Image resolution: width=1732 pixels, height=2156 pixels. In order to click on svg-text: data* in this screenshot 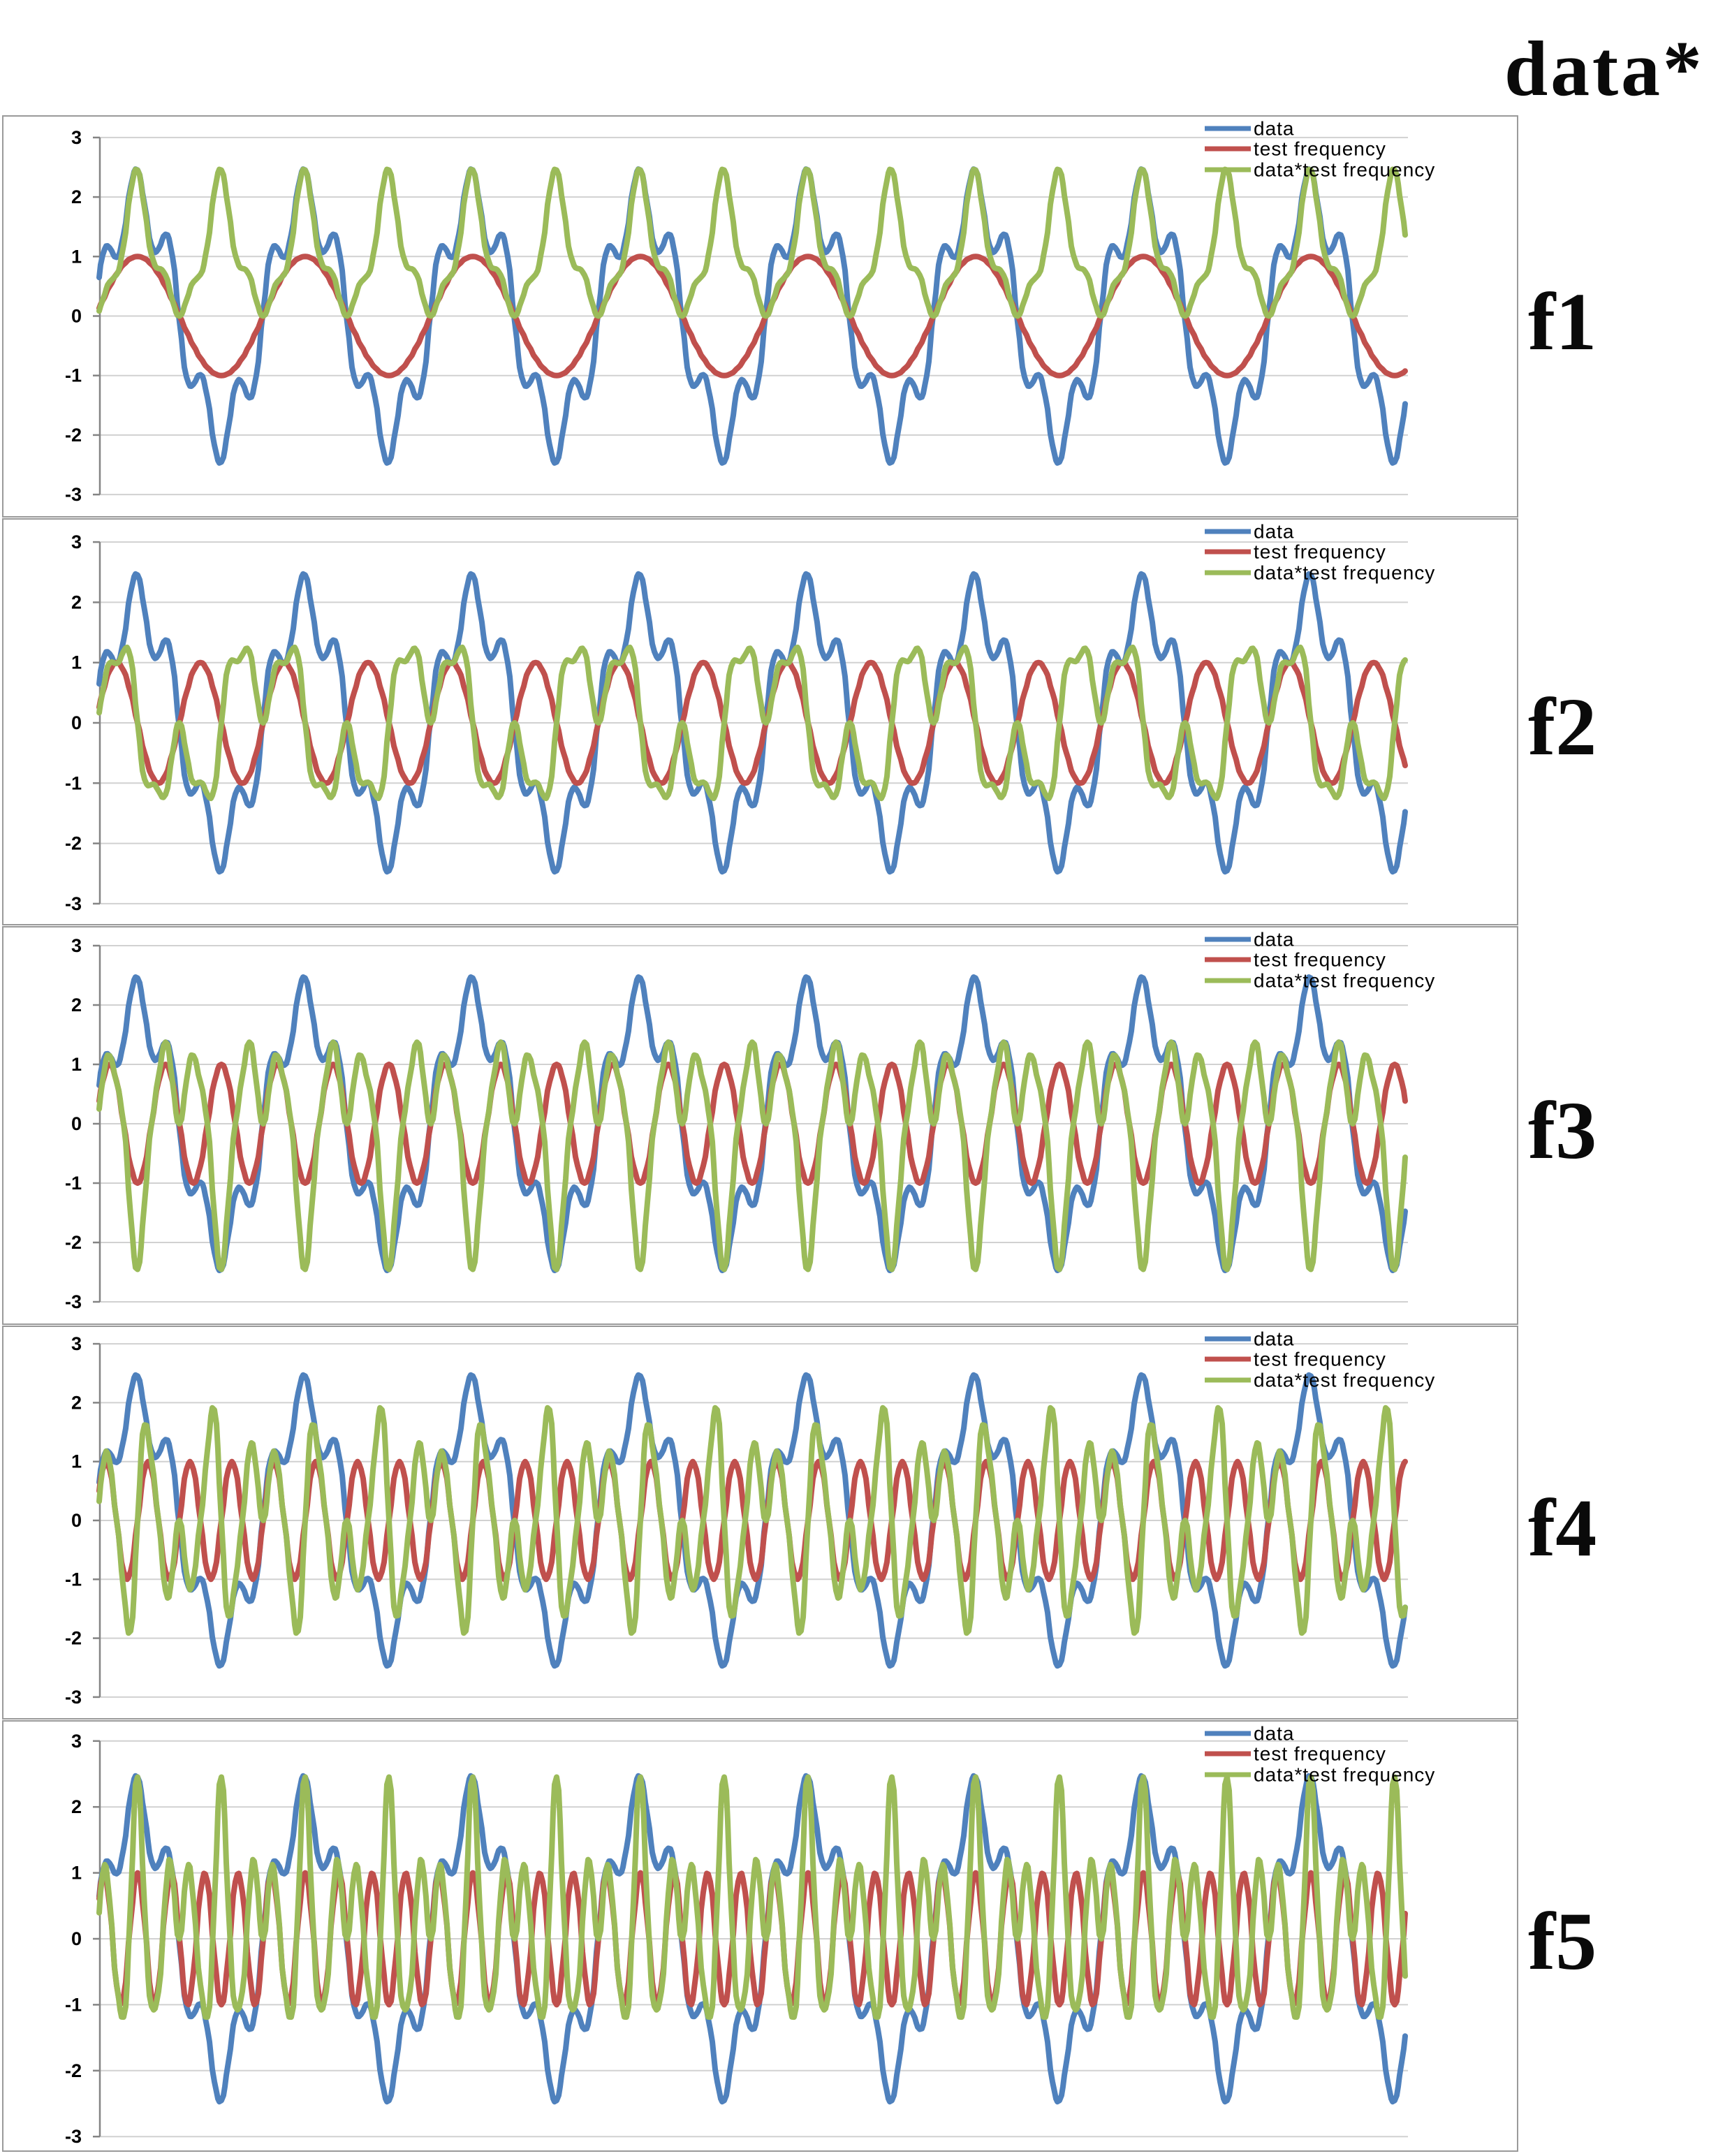, I will do `click(1604, 69)`.